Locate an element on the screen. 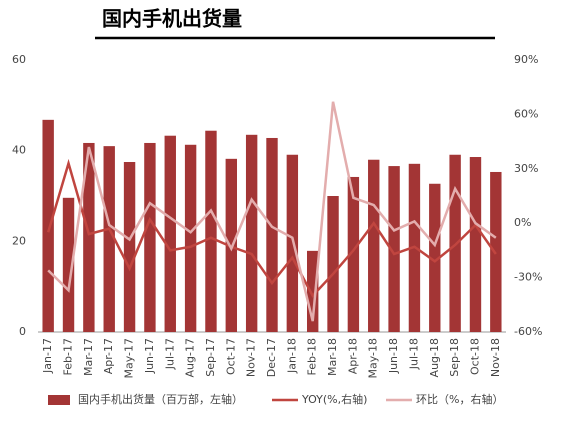 This screenshot has width=572, height=422. legend-label: 环比（%，右轴） is located at coordinates (459, 399).